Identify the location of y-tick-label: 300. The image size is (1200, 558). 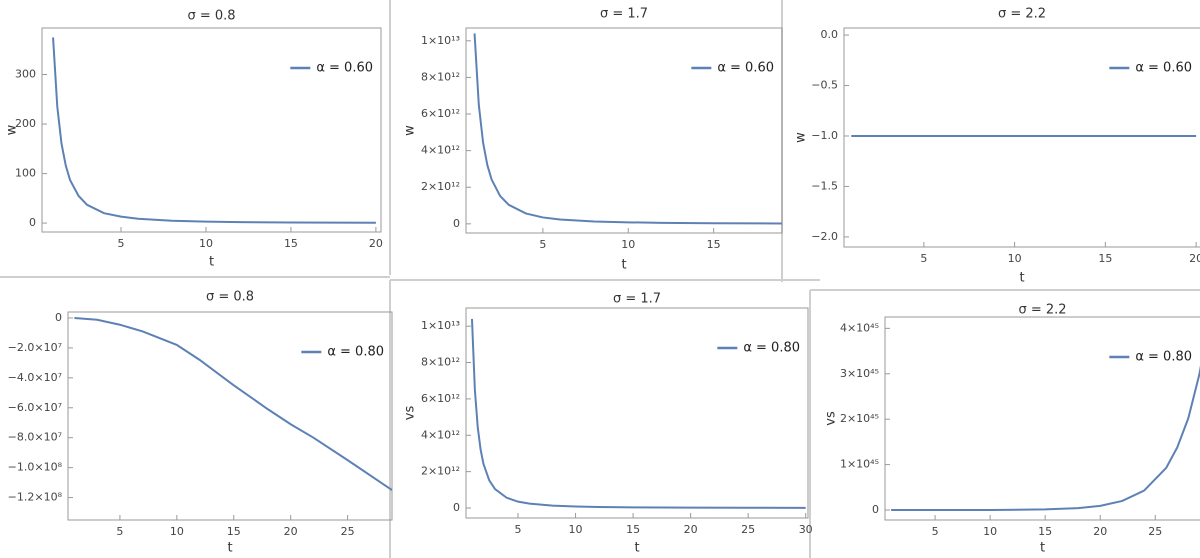
(25, 74).